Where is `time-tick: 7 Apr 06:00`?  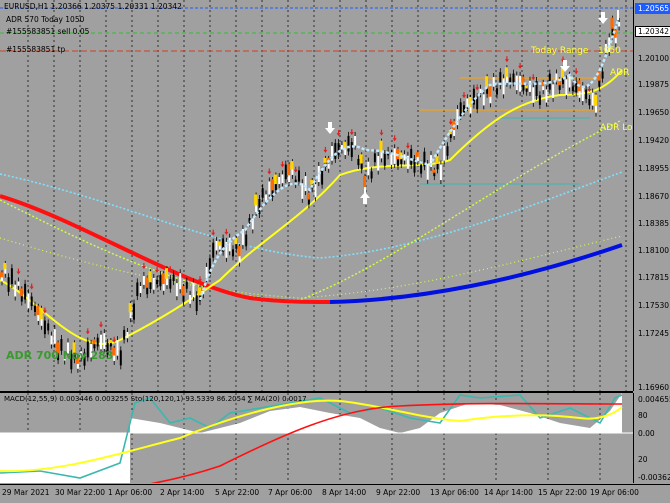 time-tick: 7 Apr 06:00 is located at coordinates (290, 492).